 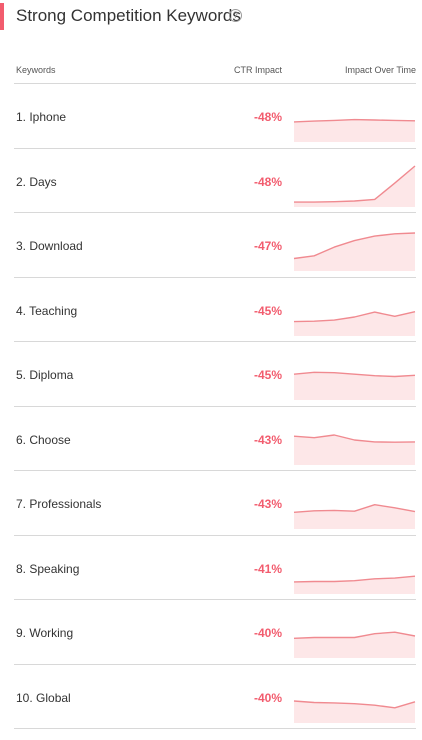 What do you see at coordinates (215, 70) in the screenshot?
I see `table-header: Keywords CTR Impact Impact Over Time` at bounding box center [215, 70].